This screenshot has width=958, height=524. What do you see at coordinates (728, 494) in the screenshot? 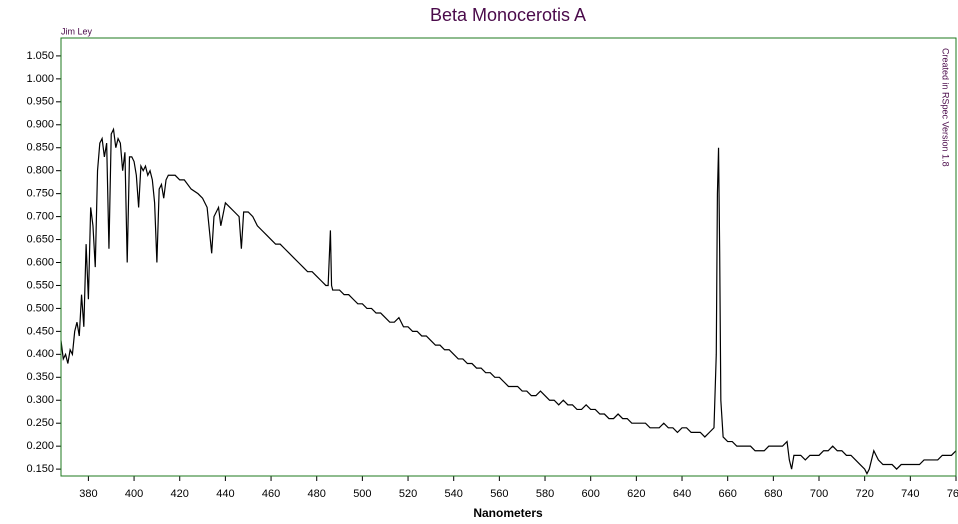
I see `x-tick-label: 660` at bounding box center [728, 494].